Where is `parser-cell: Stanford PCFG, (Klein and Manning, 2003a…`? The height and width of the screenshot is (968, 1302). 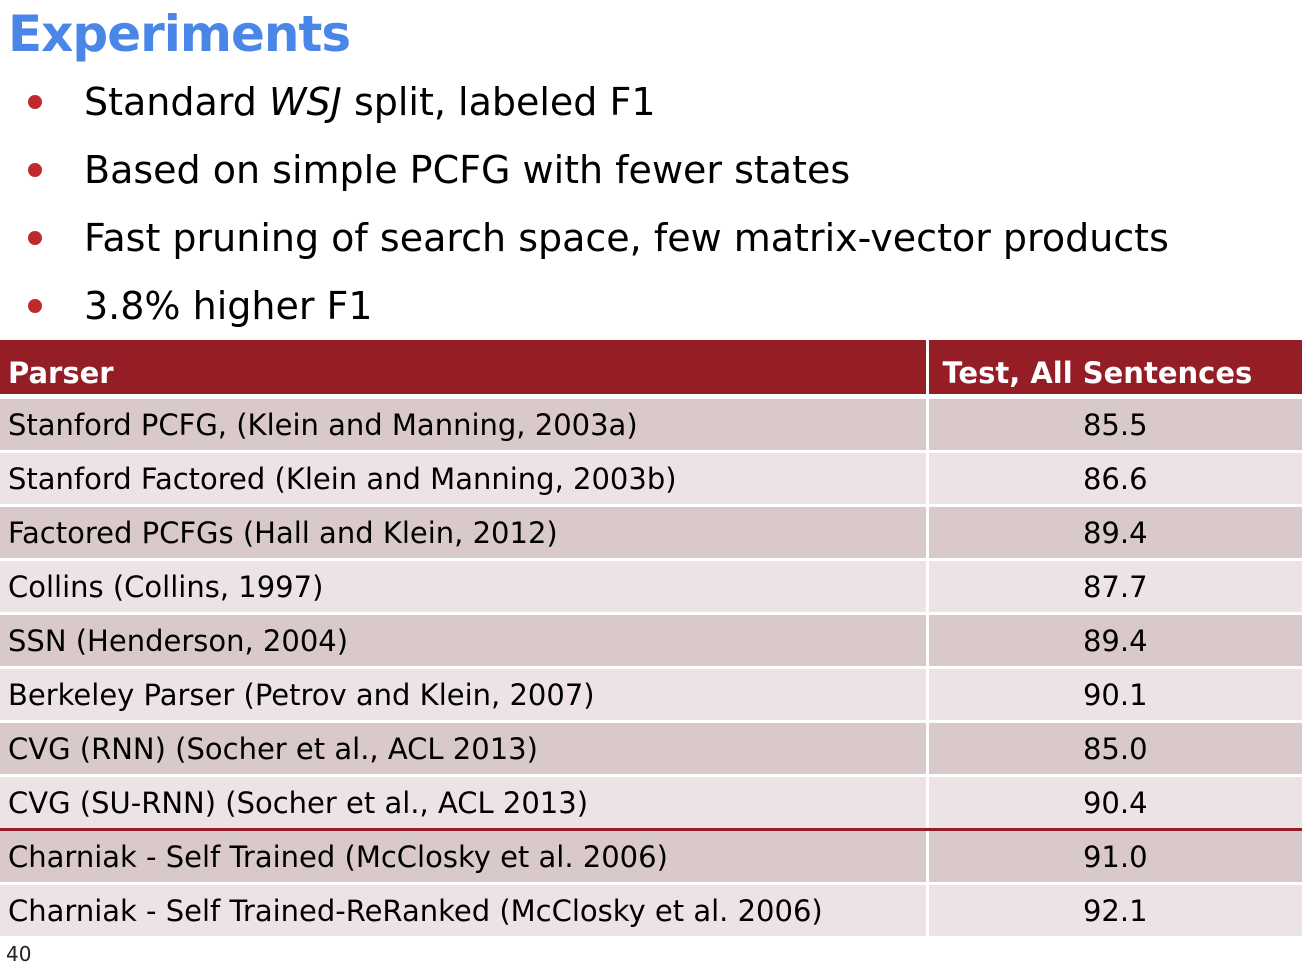
parser-cell: Stanford PCFG, (Klein and Manning, 2003a… is located at coordinates (464, 424).